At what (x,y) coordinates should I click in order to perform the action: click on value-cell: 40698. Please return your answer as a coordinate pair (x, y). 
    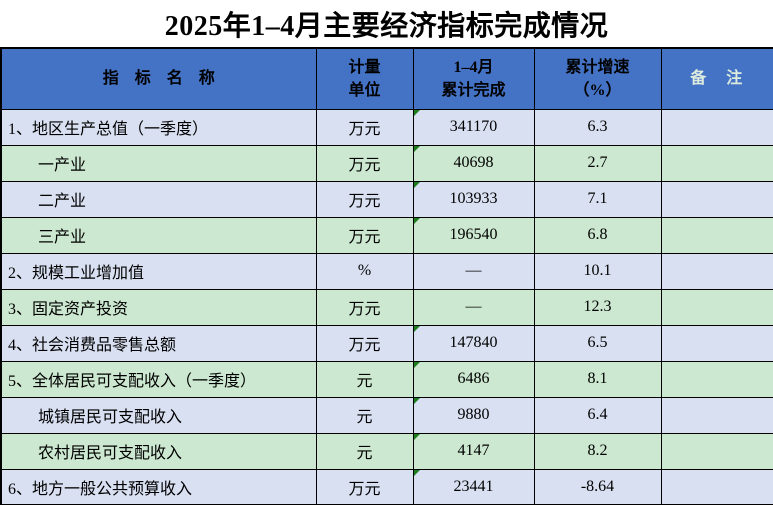
    Looking at the image, I should click on (473, 163).